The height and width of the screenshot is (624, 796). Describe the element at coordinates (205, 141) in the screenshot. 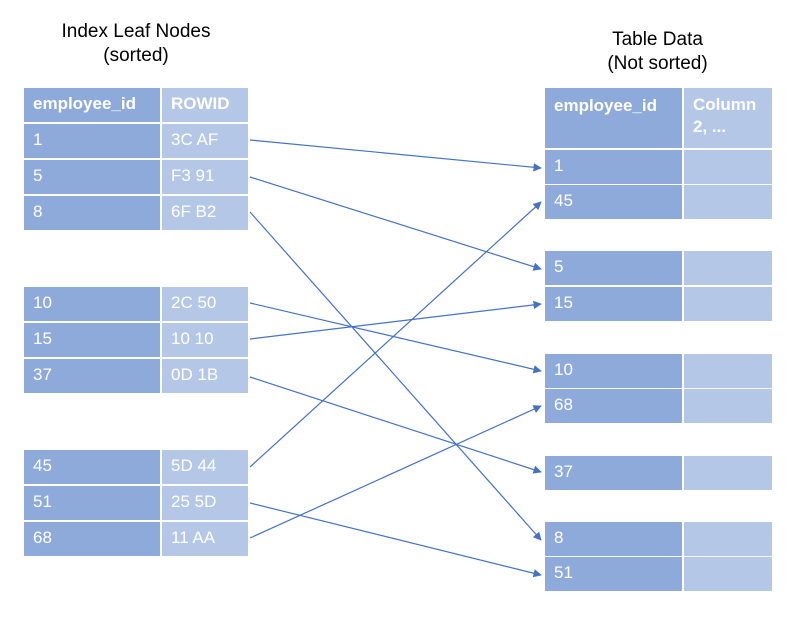

I see `index-row-rowid: 3C AF` at that location.